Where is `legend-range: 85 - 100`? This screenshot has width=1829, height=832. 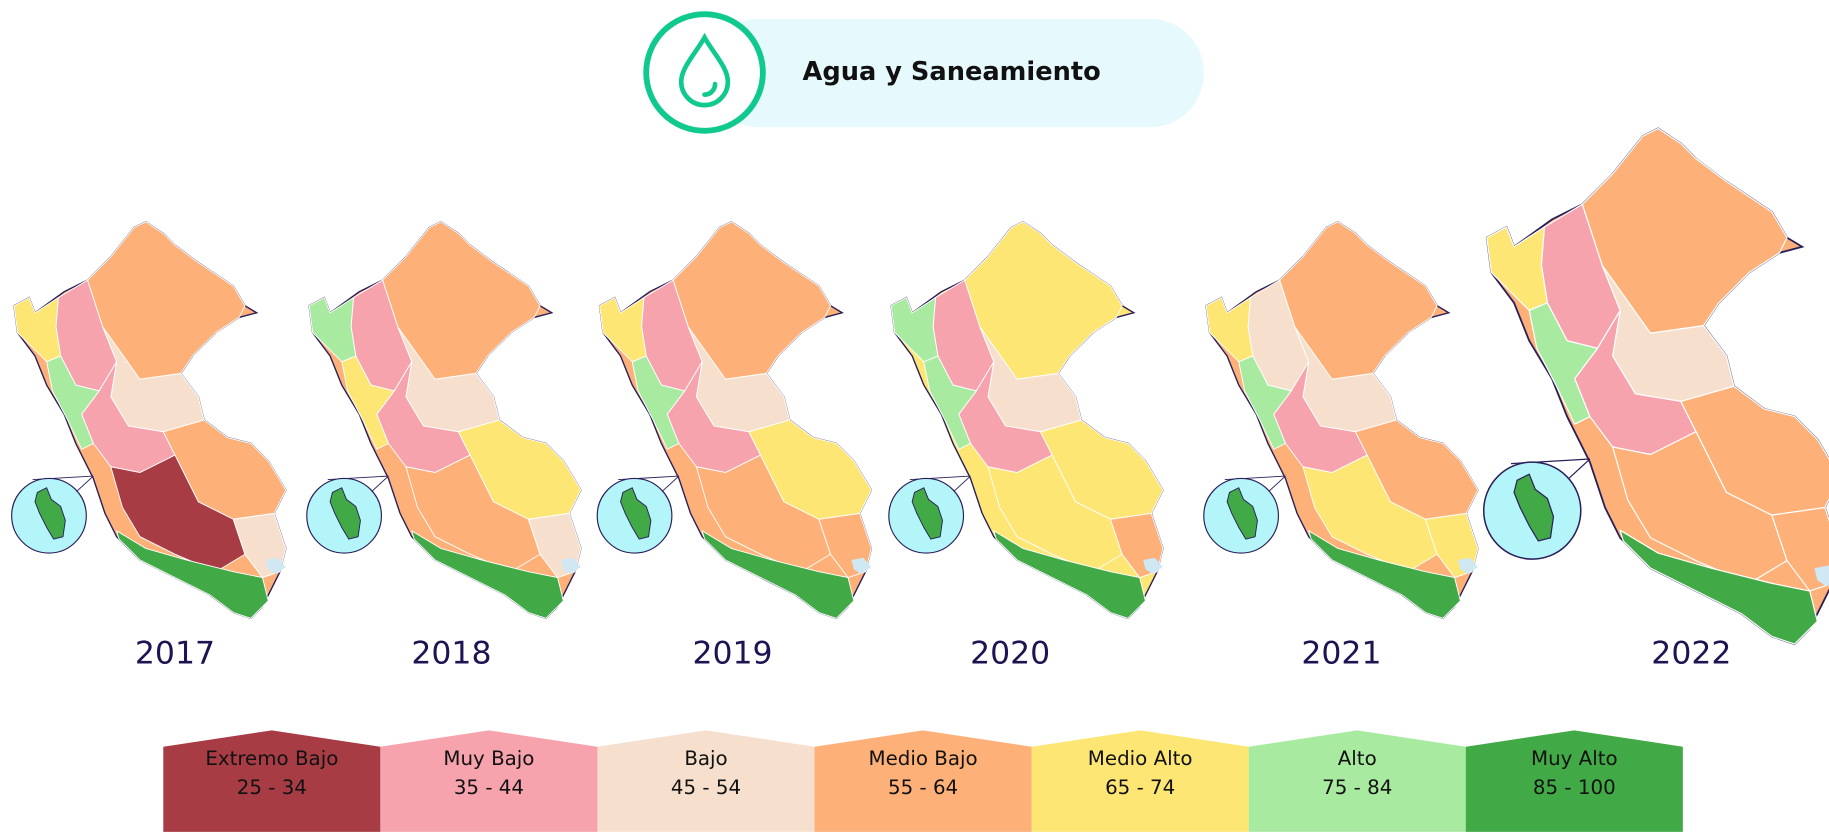
legend-range: 85 - 100 is located at coordinates (1574, 787).